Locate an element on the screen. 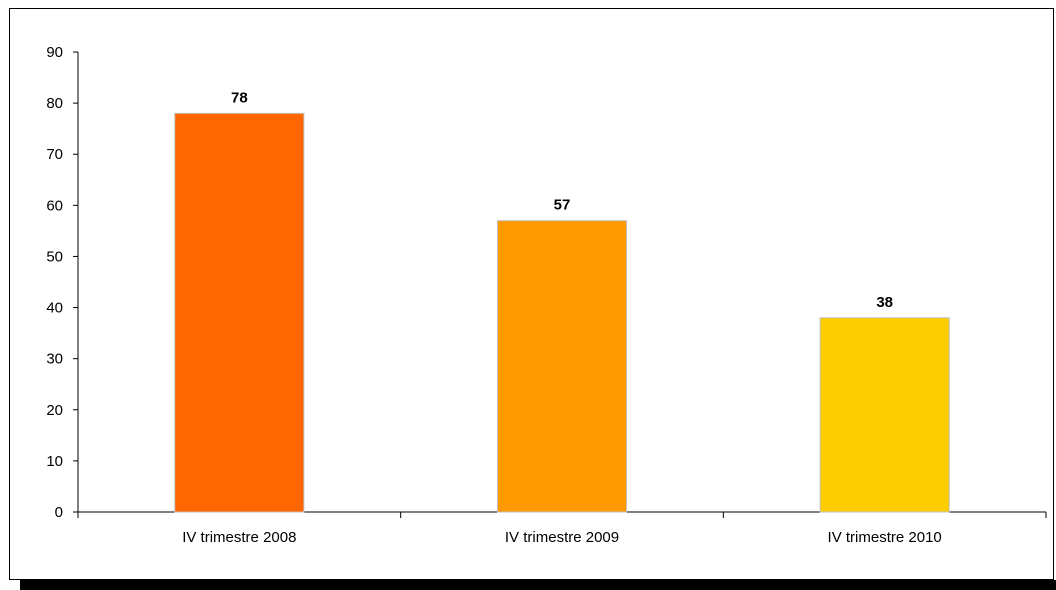 The width and height of the screenshot is (1056, 590). y-axis: 0 10 20 30 40 50 60 70 80 90 is located at coordinates (62, 282).